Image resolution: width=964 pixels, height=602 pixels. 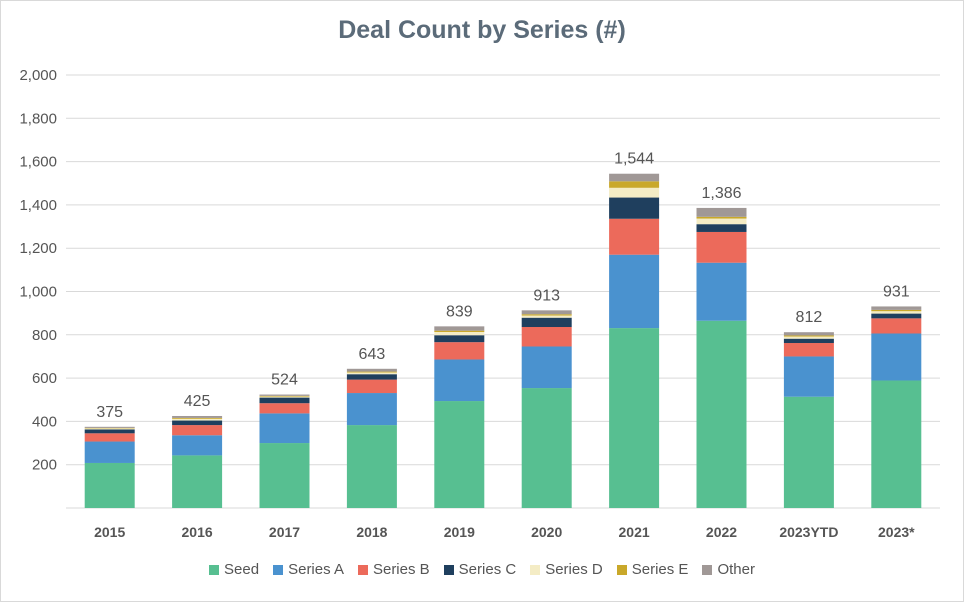 What do you see at coordinates (487, 569) in the screenshot?
I see `legend-label: Series C` at bounding box center [487, 569].